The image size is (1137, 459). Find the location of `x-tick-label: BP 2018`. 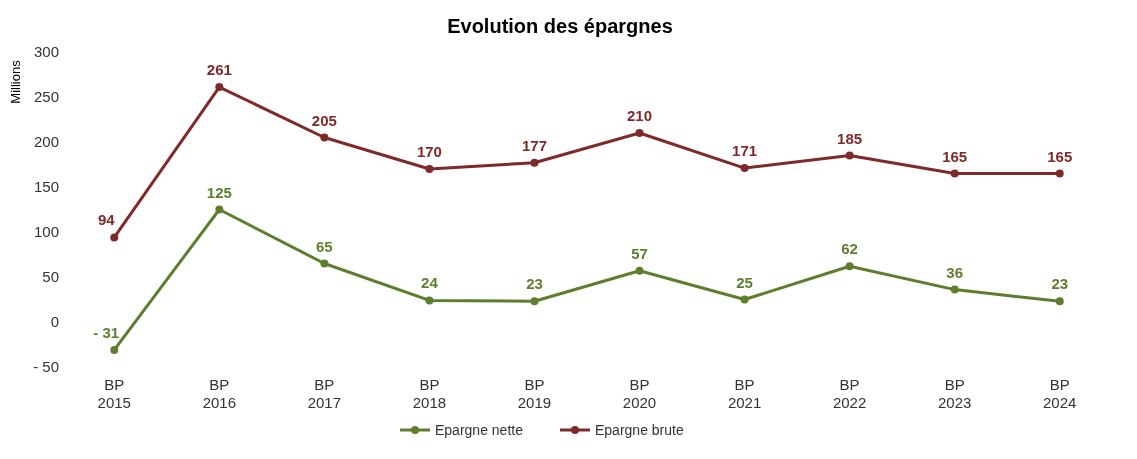

x-tick-label: BP 2018 is located at coordinates (429, 393).